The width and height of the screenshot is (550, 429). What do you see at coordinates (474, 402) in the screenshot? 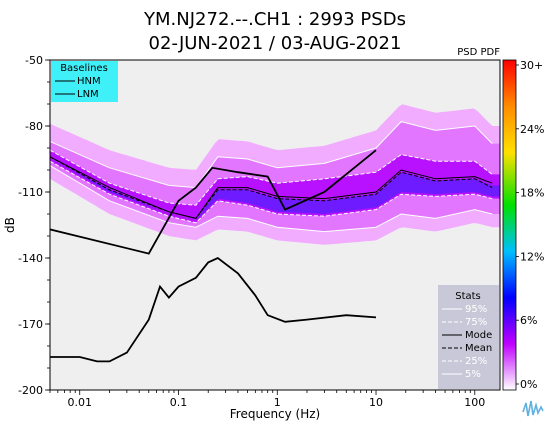
I see `x-tick-label: 100` at bounding box center [474, 402].